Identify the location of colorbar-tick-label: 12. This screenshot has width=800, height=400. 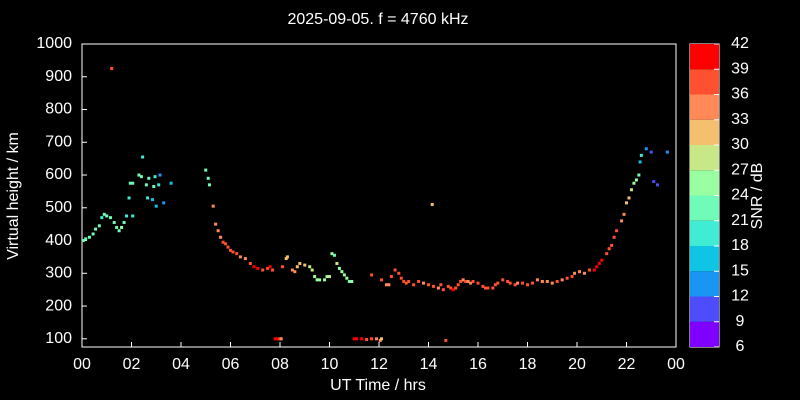
(740, 296).